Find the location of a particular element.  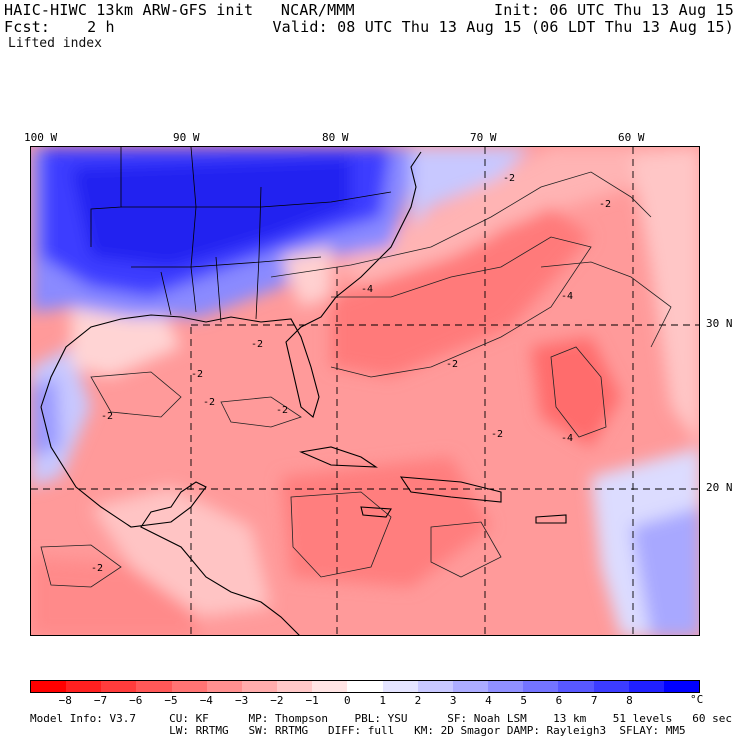

colorbar-tick-label: −4 is located at coordinates (206, 700).